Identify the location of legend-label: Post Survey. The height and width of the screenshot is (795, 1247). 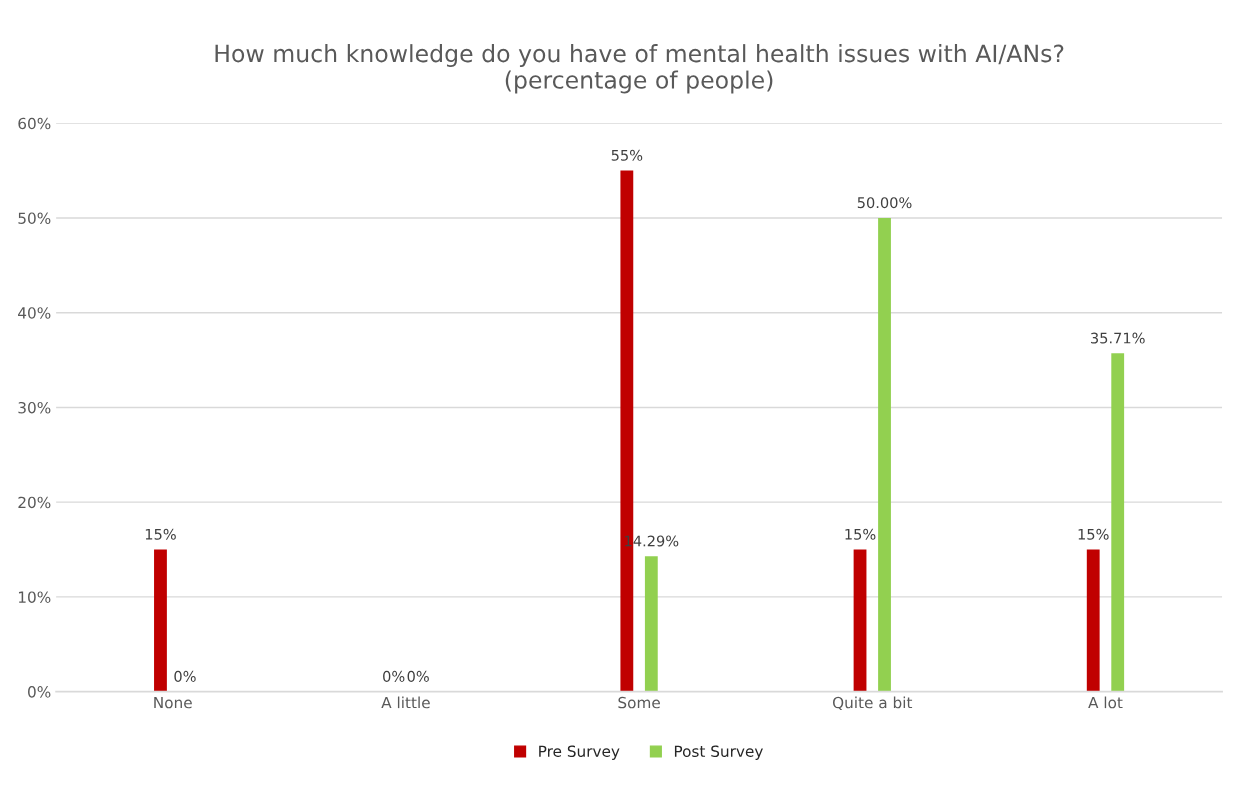
(718, 752).